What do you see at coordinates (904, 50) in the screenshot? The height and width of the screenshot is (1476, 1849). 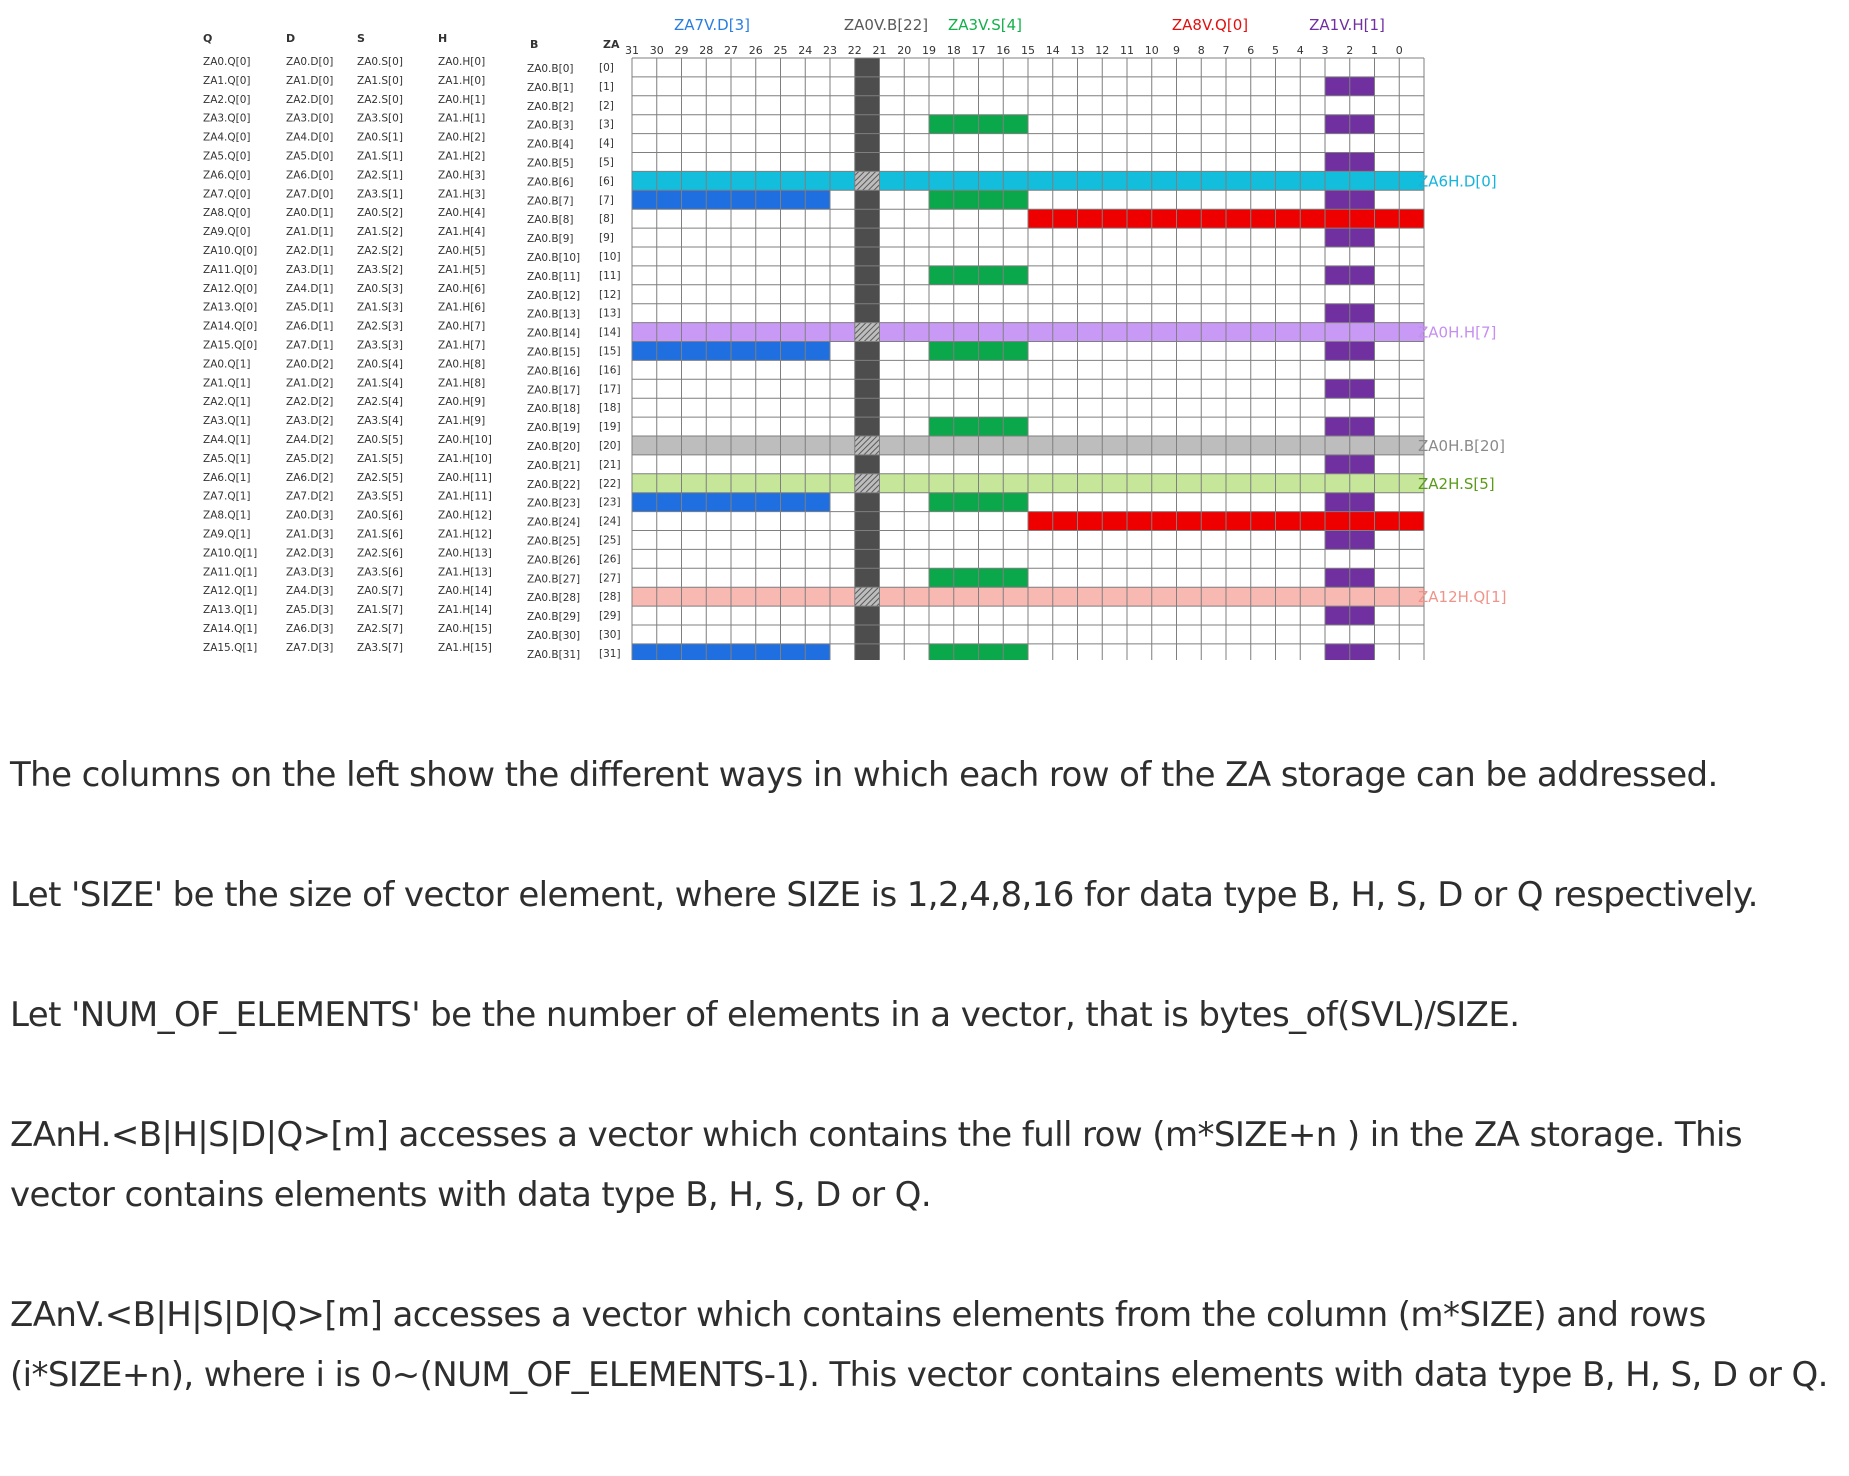 I see `bit-label: 20` at bounding box center [904, 50].